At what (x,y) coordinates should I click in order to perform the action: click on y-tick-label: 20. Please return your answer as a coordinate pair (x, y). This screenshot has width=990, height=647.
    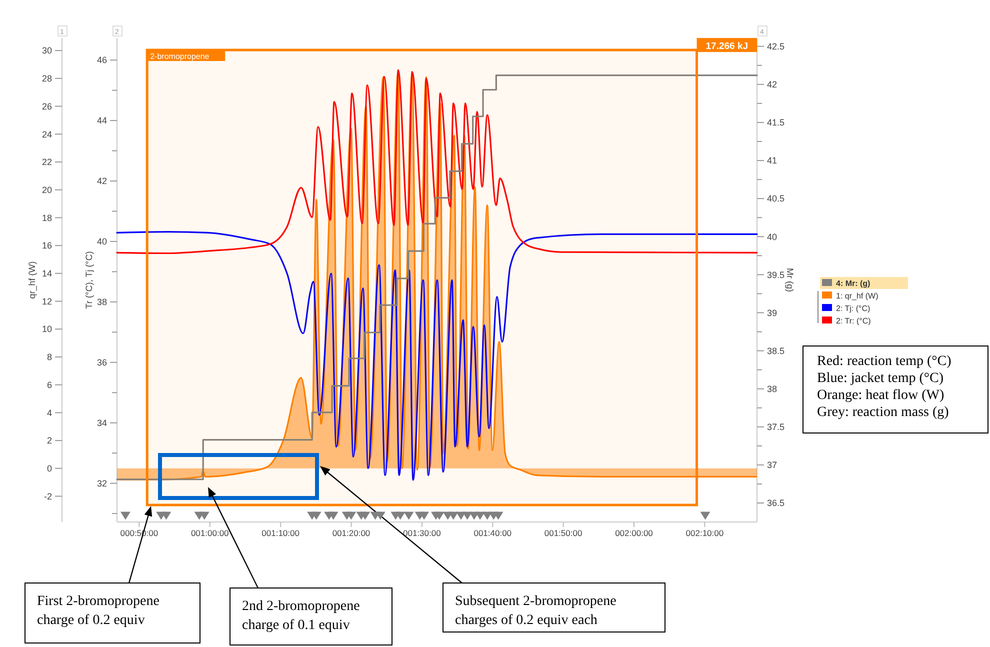
    Looking at the image, I should click on (47, 189).